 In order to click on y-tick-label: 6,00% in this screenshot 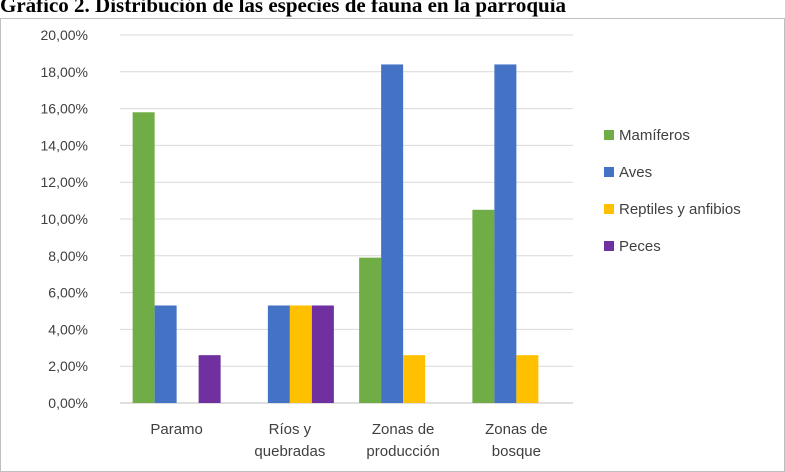, I will do `click(68, 293)`.